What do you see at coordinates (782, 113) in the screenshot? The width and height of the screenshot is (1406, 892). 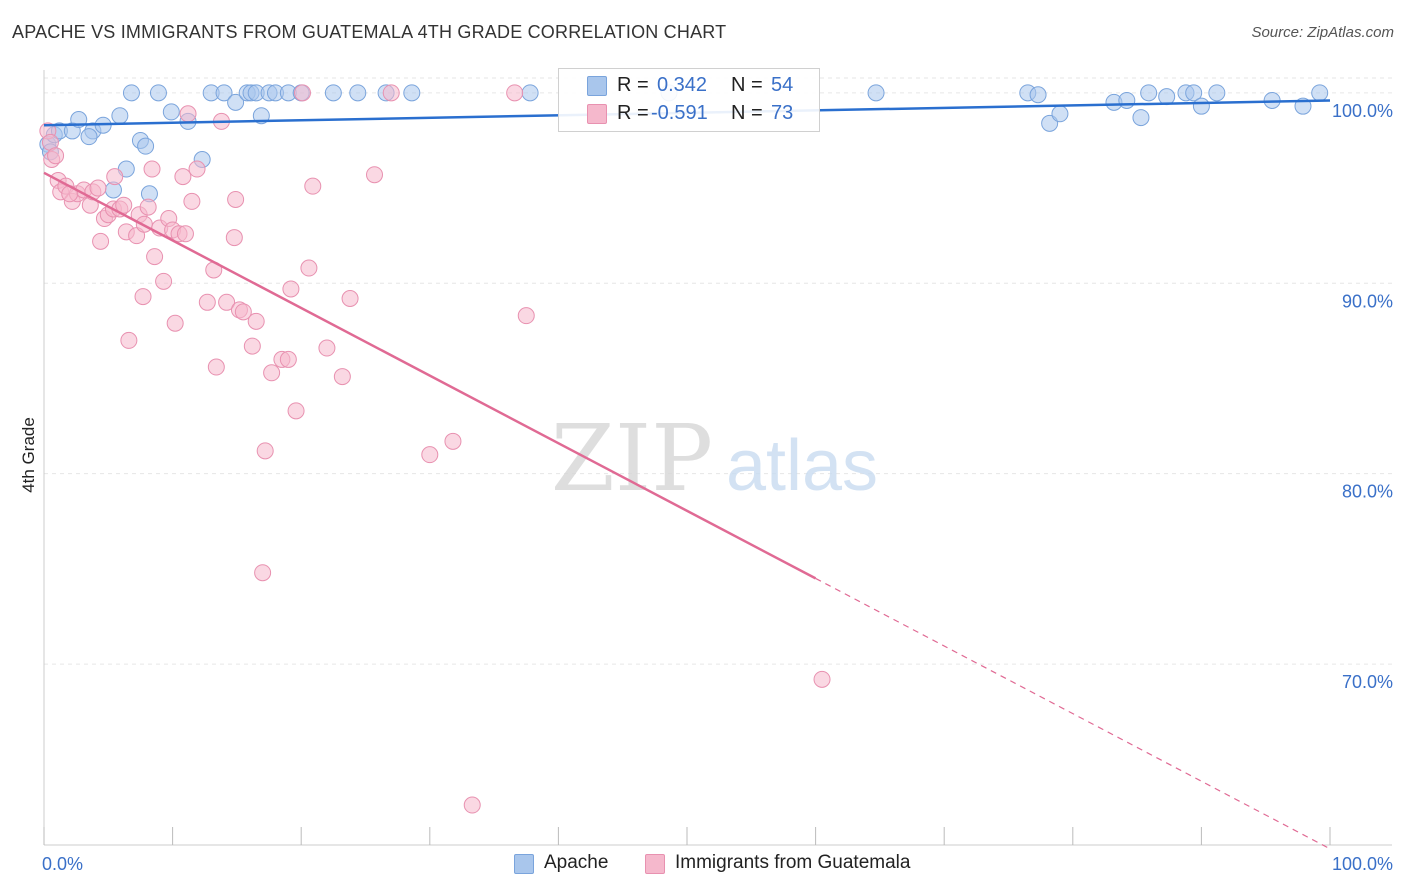 I see `legend-n-value: 73` at bounding box center [782, 113].